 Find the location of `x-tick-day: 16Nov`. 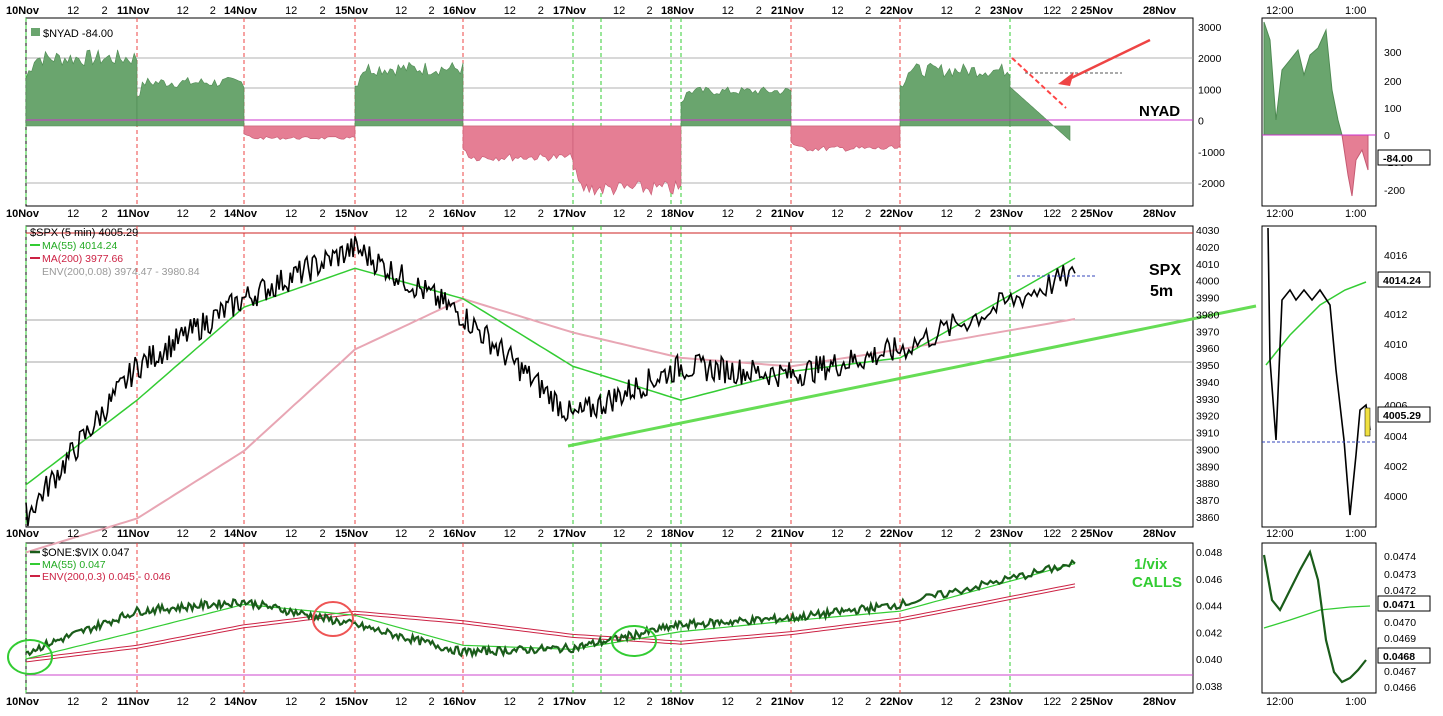

x-tick-day: 16Nov is located at coordinates (460, 534).